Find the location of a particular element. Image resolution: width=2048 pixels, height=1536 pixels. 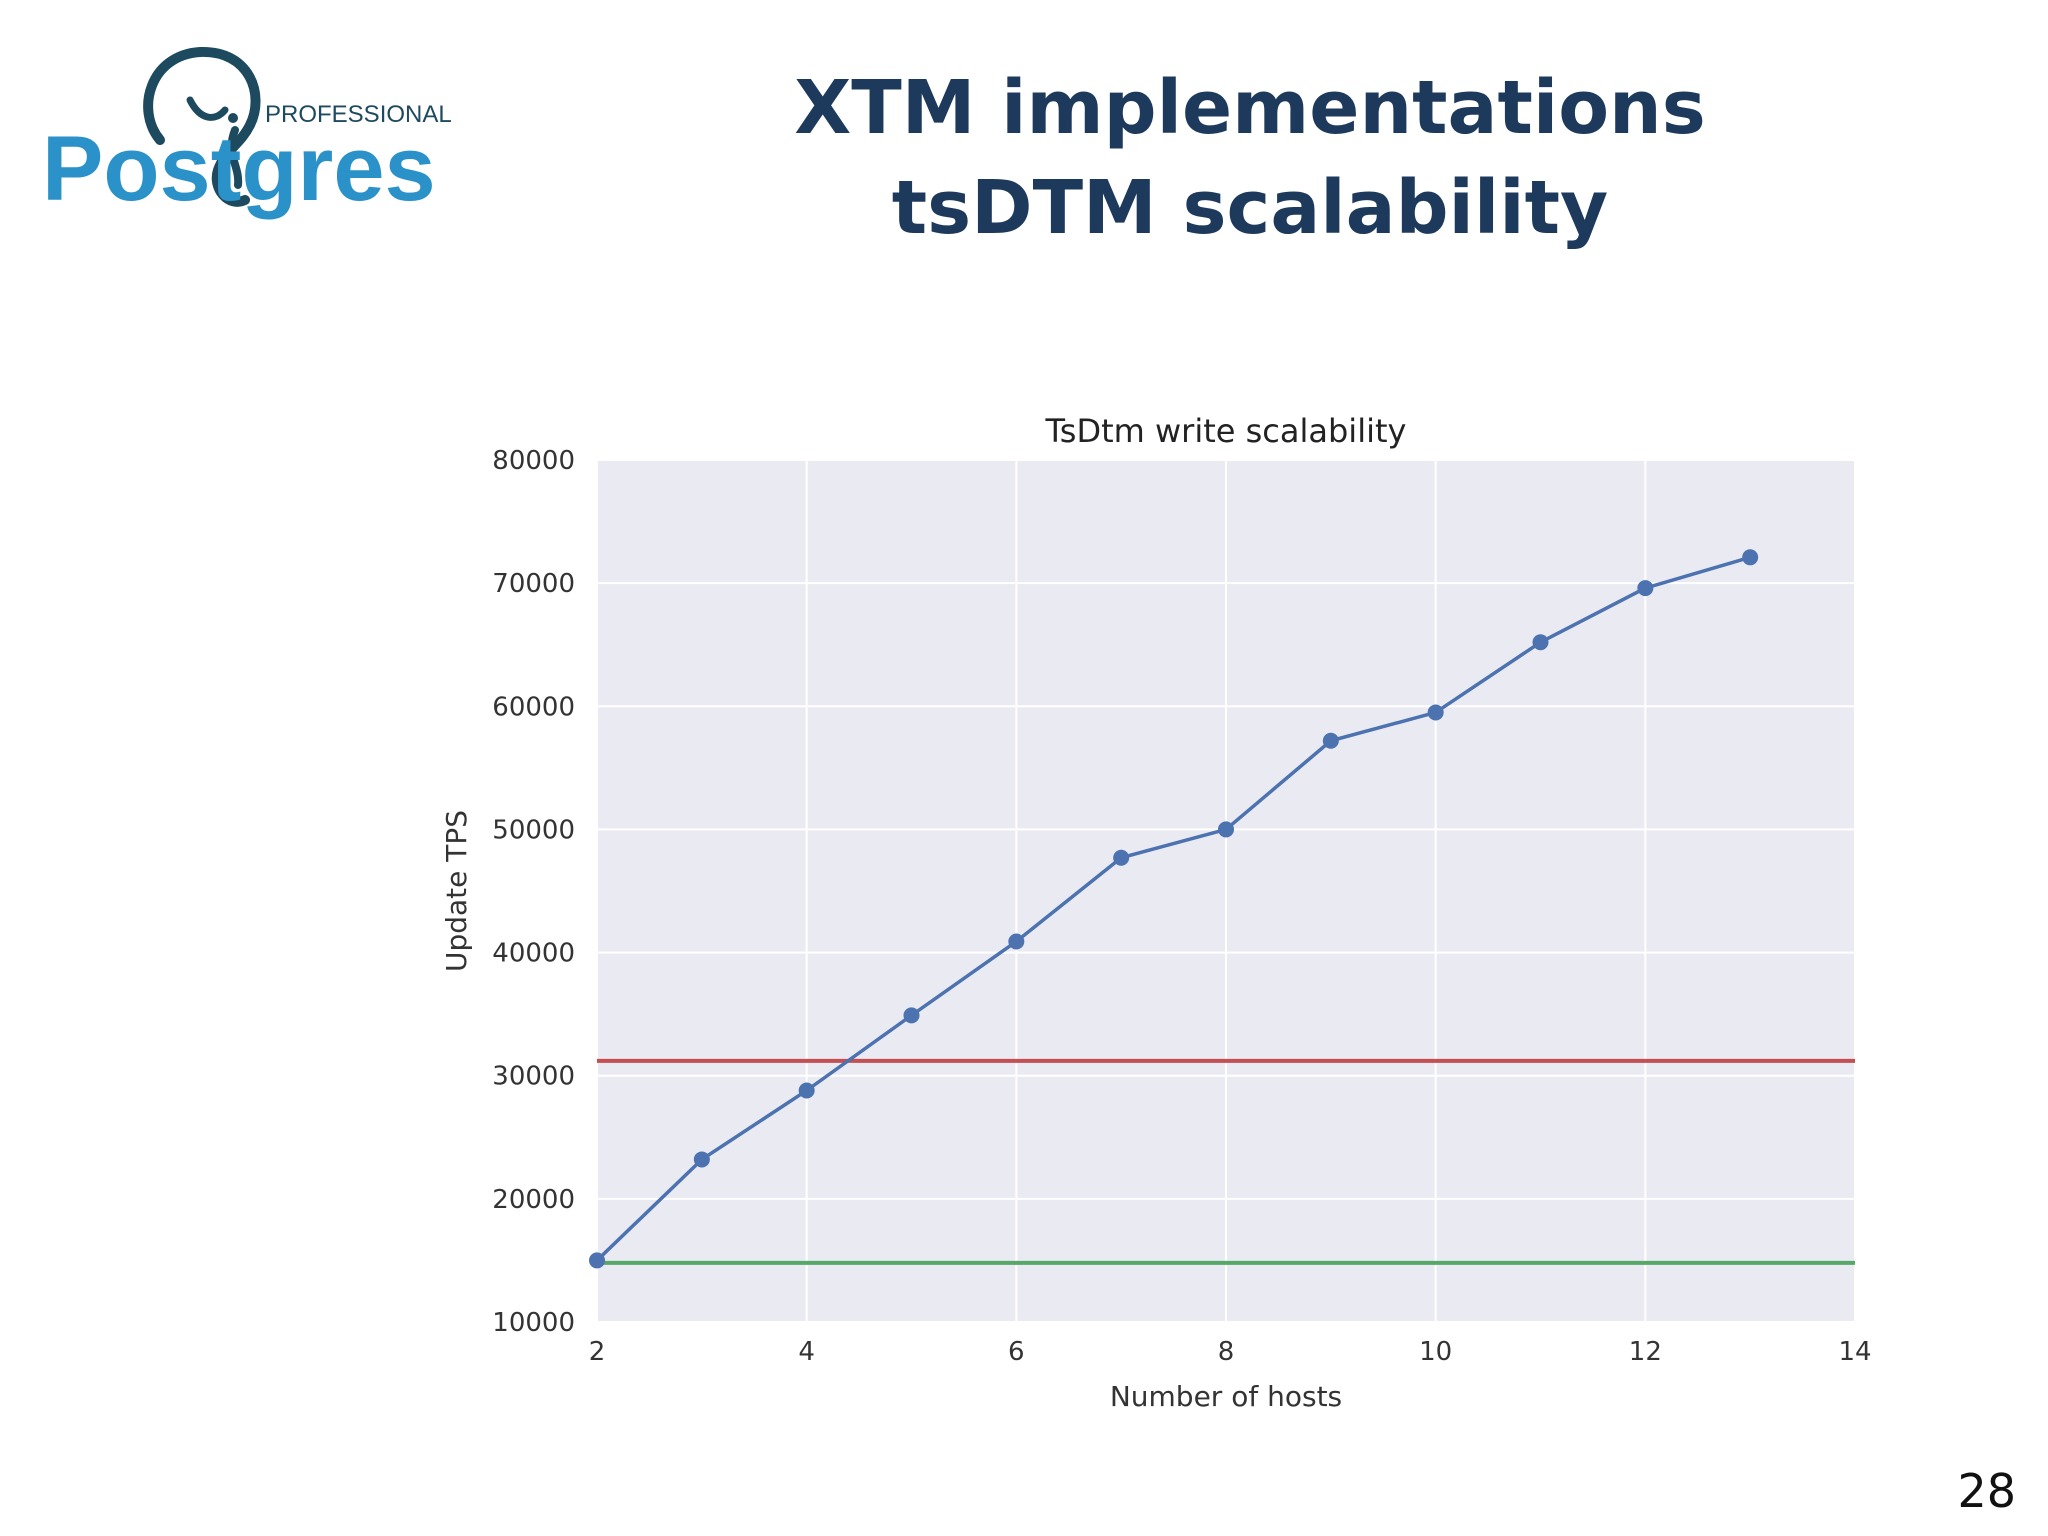

slide-title-line2: tsDTM scalability is located at coordinates (1250, 208).